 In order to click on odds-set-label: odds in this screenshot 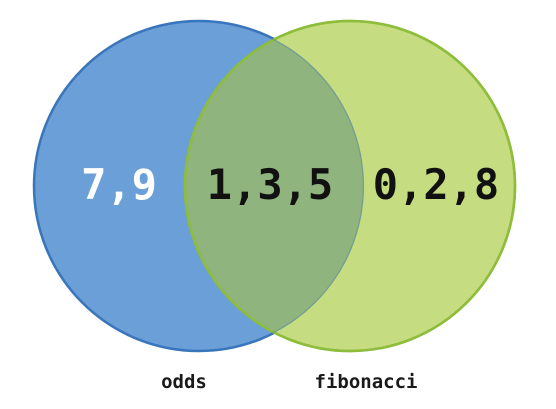, I will do `click(184, 382)`.